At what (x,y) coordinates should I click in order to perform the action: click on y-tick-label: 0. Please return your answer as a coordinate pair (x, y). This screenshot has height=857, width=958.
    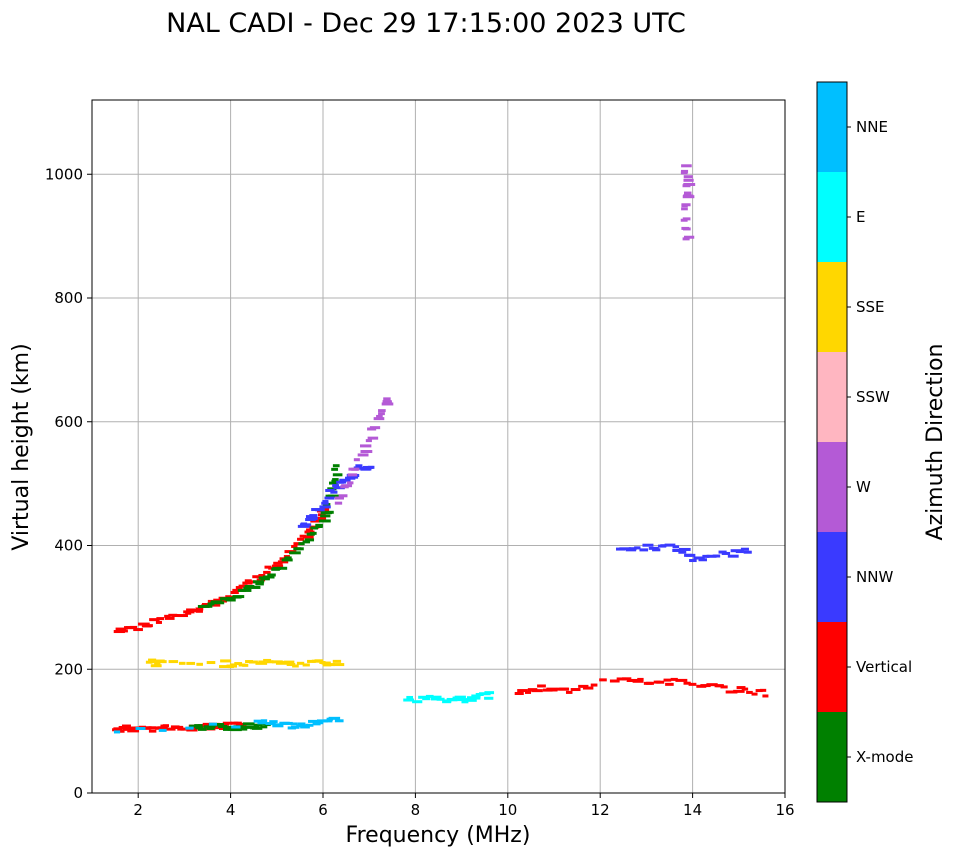
    Looking at the image, I should click on (78, 793).